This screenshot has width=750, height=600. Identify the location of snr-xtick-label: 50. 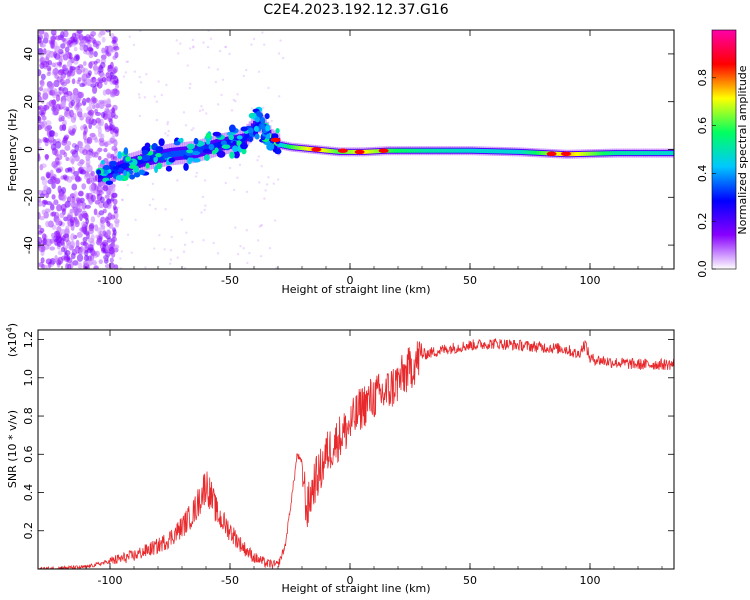
(470, 580).